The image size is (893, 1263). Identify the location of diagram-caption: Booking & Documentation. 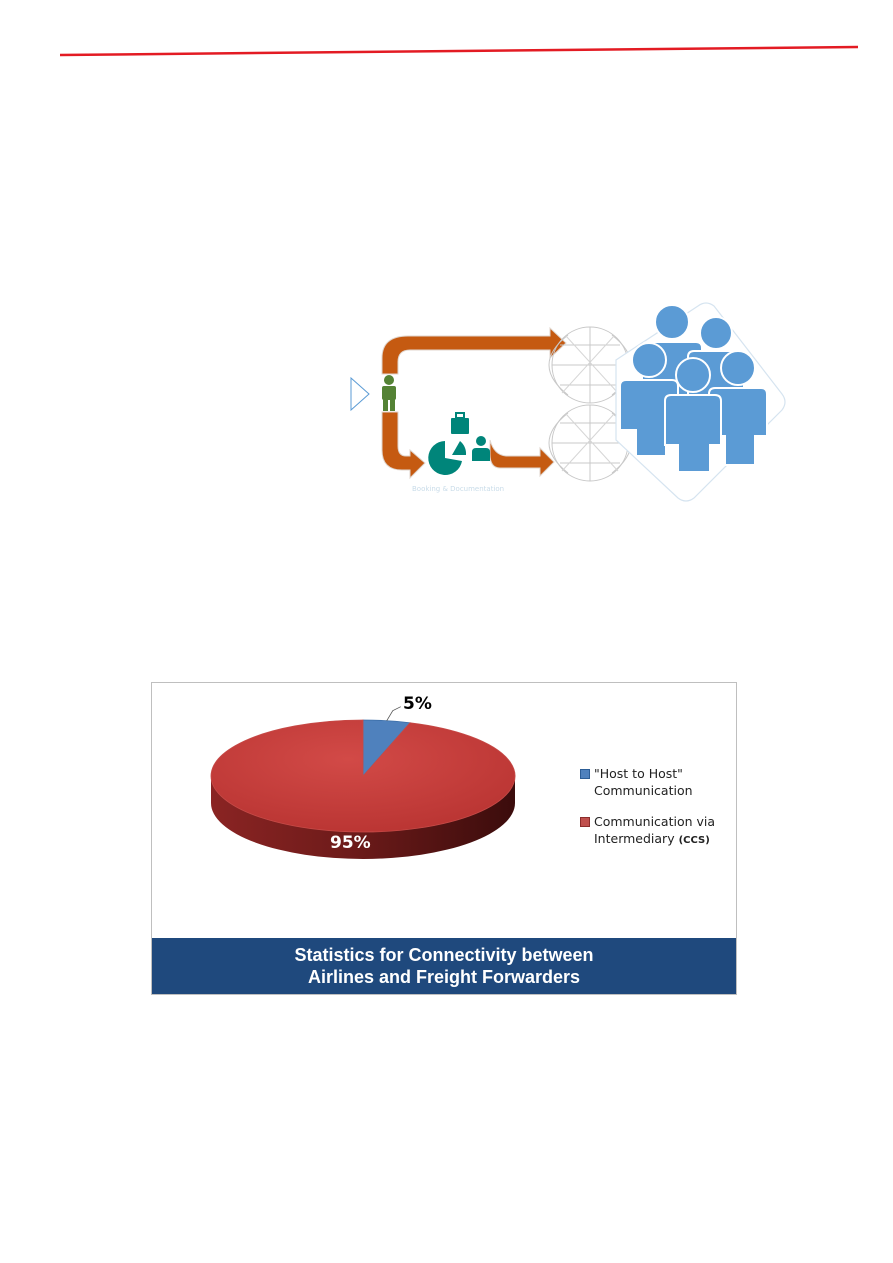
(458, 489).